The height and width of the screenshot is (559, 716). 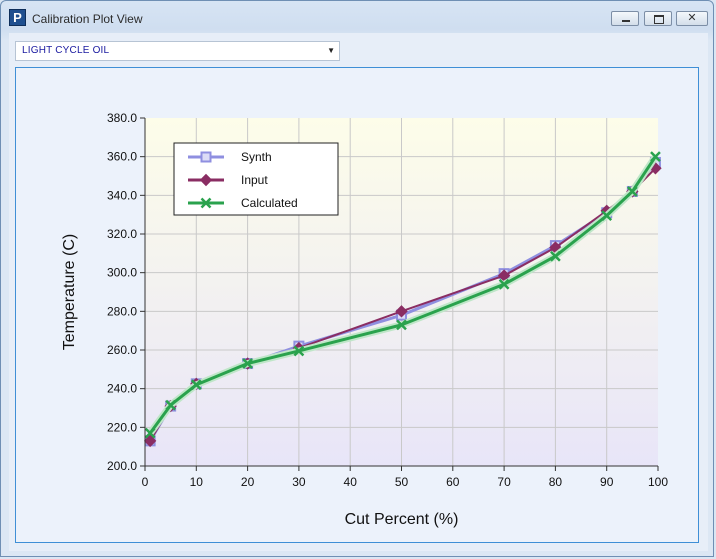 I want to click on minimize-icon, so click(x=625, y=18).